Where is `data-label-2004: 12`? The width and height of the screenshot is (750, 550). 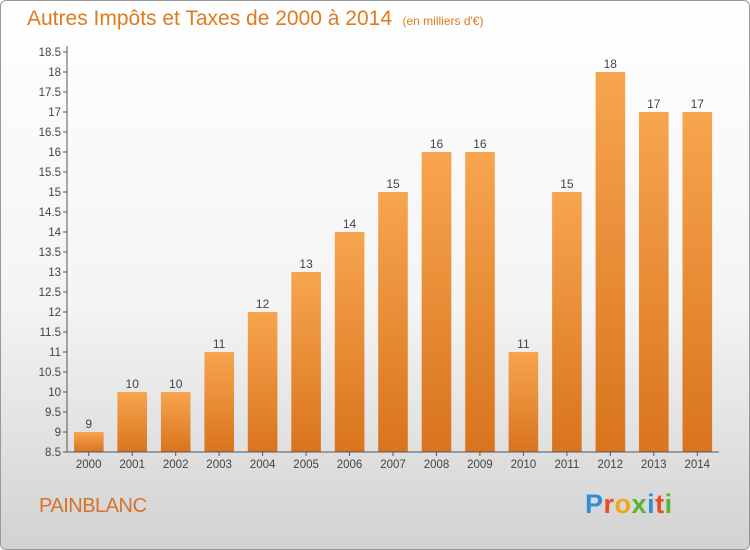 data-label-2004: 12 is located at coordinates (263, 304).